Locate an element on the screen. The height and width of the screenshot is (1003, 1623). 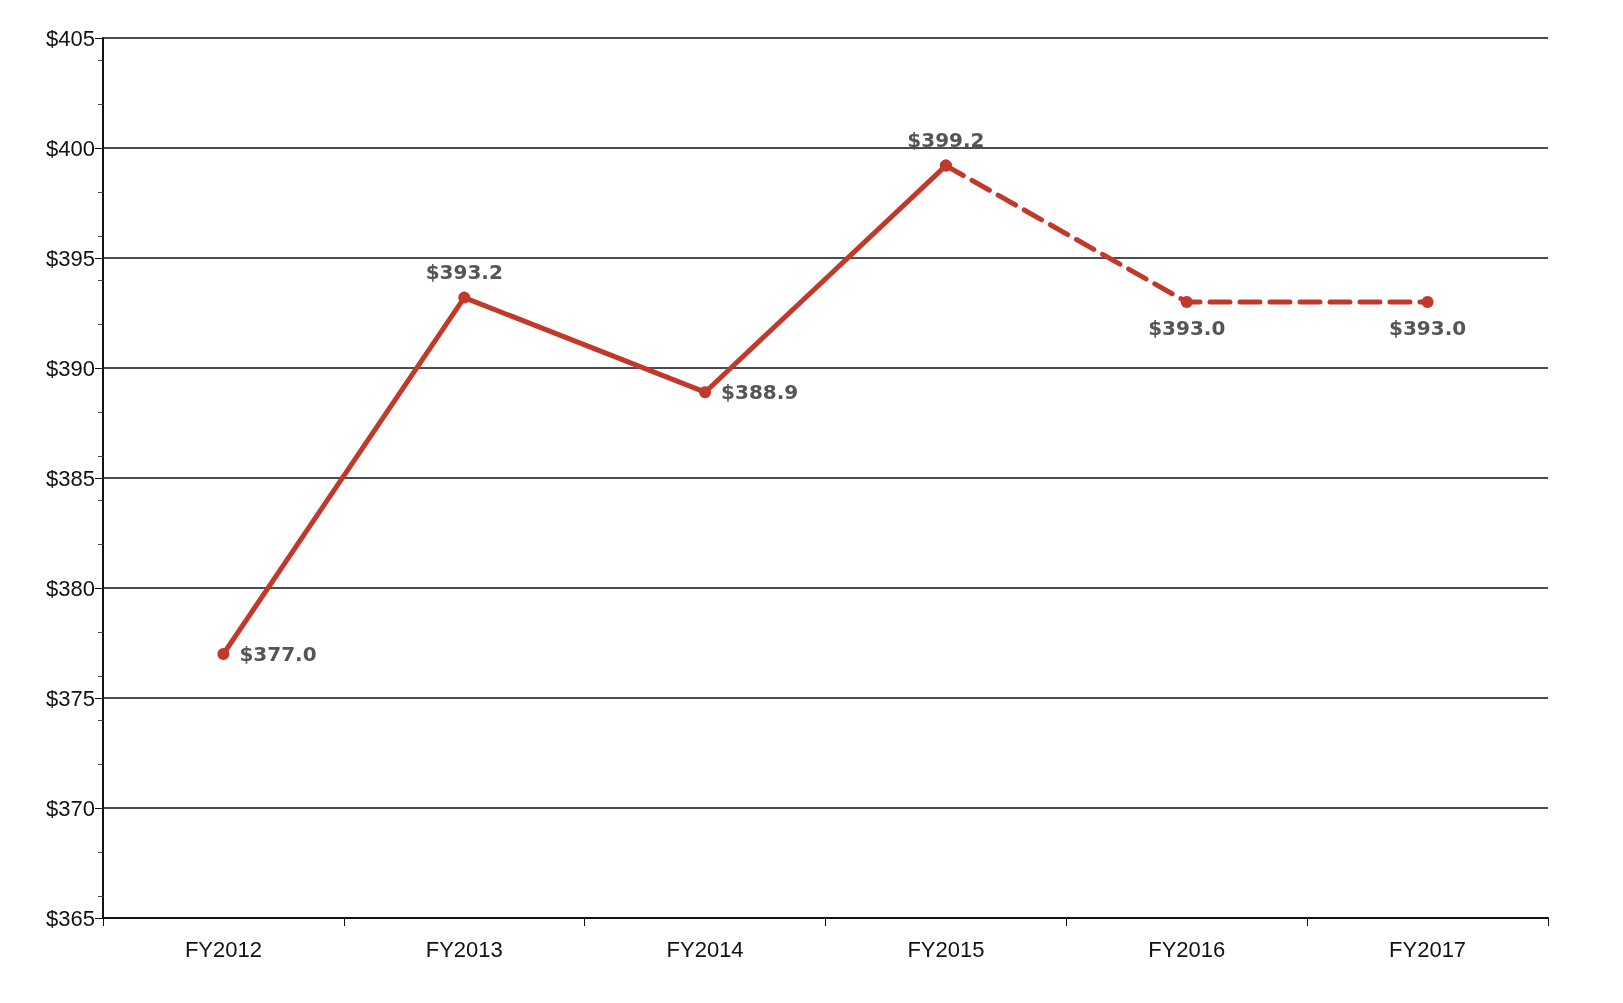
x-tick-label: FY2016 is located at coordinates (1187, 949).